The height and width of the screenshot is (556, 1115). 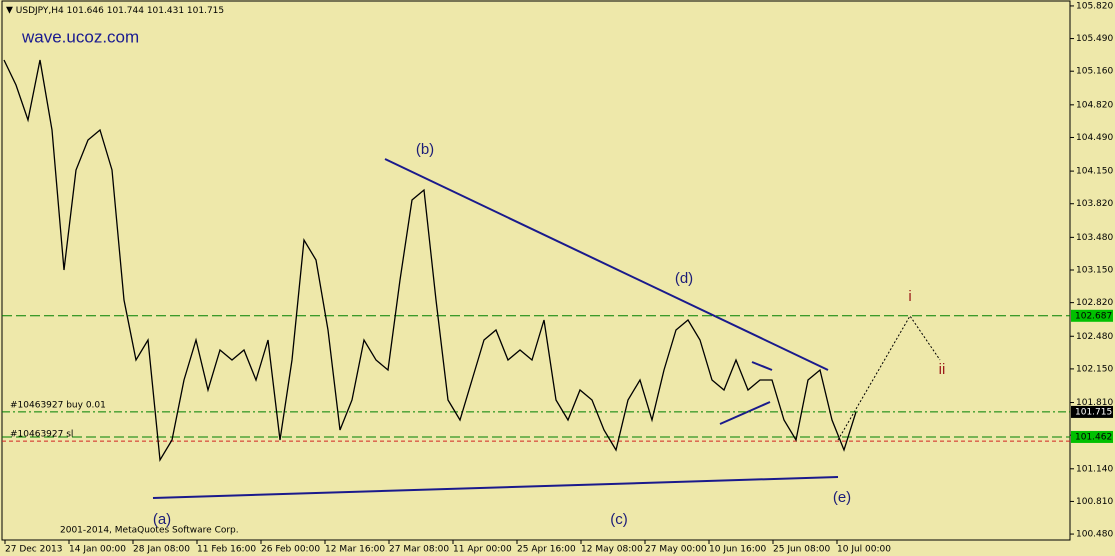 What do you see at coordinates (942, 369) in the screenshot?
I see `wave-label: ii` at bounding box center [942, 369].